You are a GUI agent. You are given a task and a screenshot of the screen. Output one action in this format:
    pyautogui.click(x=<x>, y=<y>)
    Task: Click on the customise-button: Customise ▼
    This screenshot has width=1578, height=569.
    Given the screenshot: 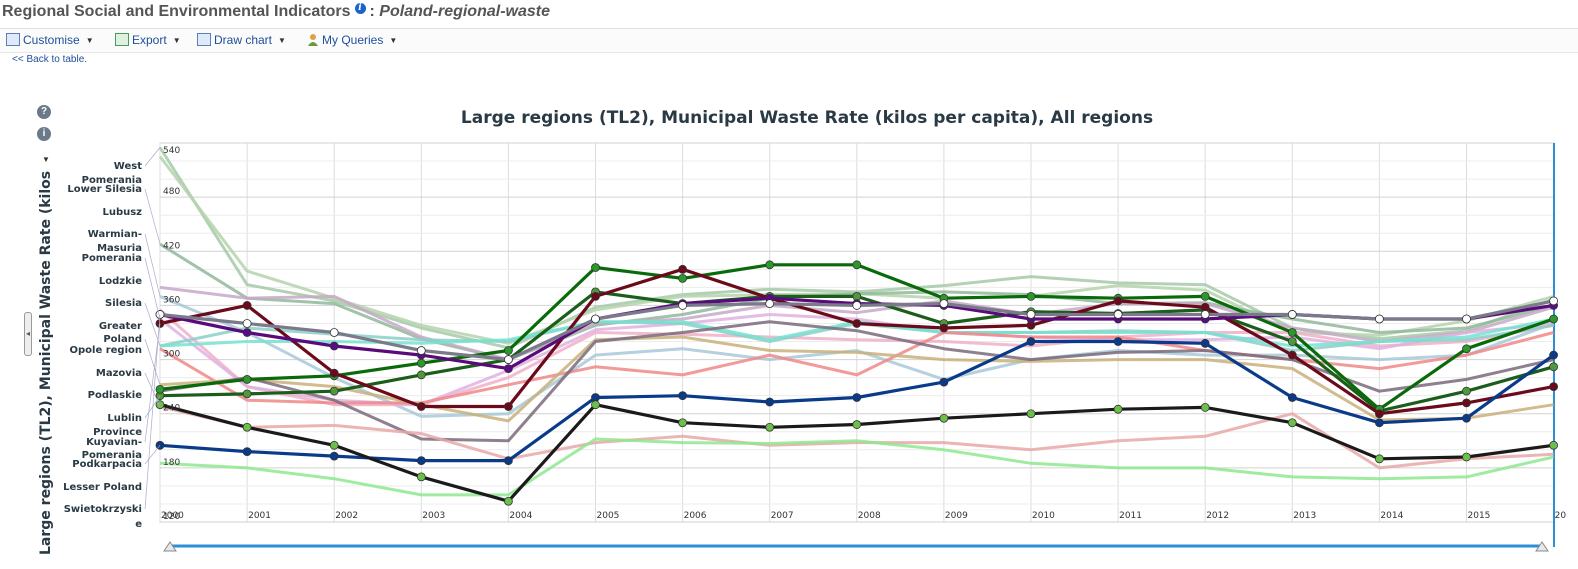 What is the action you would take?
    pyautogui.click(x=50, y=40)
    